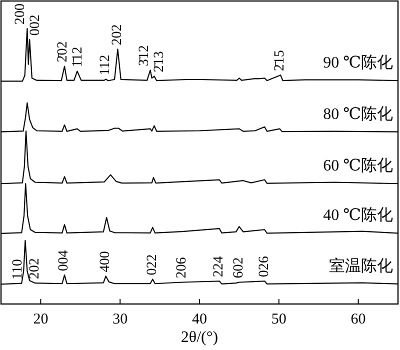 This screenshot has height=350, width=400. Describe the element at coordinates (106, 261) in the screenshot. I see `annotation: 400` at that location.